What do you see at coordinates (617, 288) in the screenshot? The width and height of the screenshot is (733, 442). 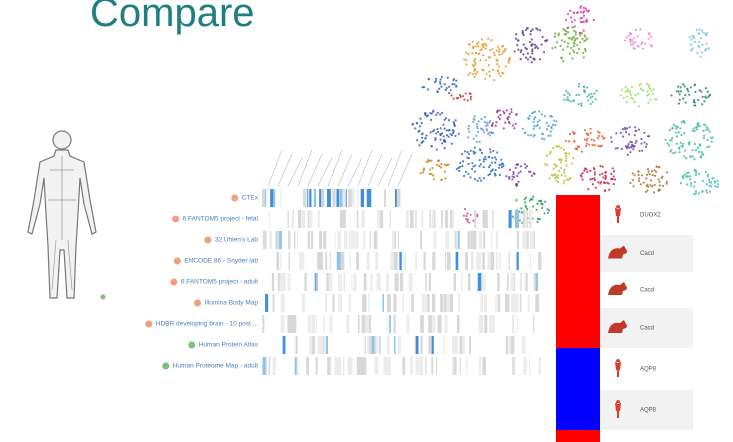 I see `rodent-icon` at bounding box center [617, 288].